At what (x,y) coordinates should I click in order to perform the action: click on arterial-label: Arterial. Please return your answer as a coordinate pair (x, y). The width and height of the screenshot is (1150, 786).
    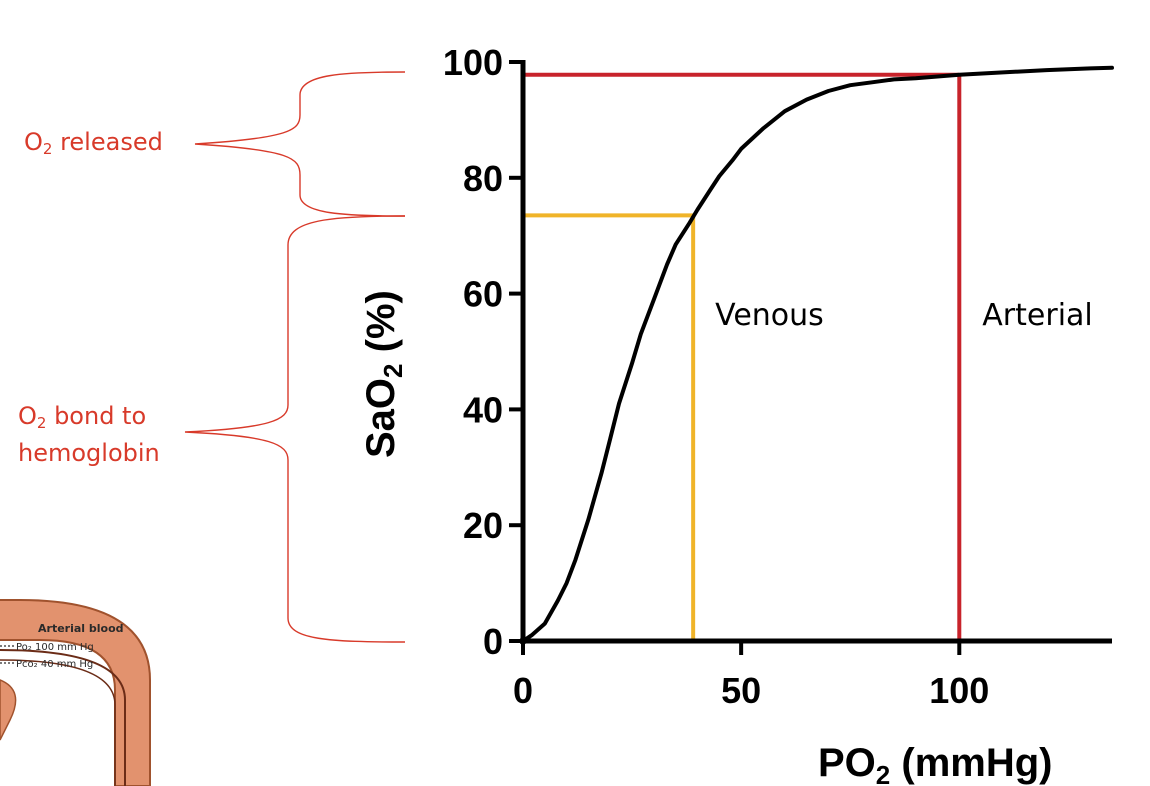
    Looking at the image, I should click on (1037, 315).